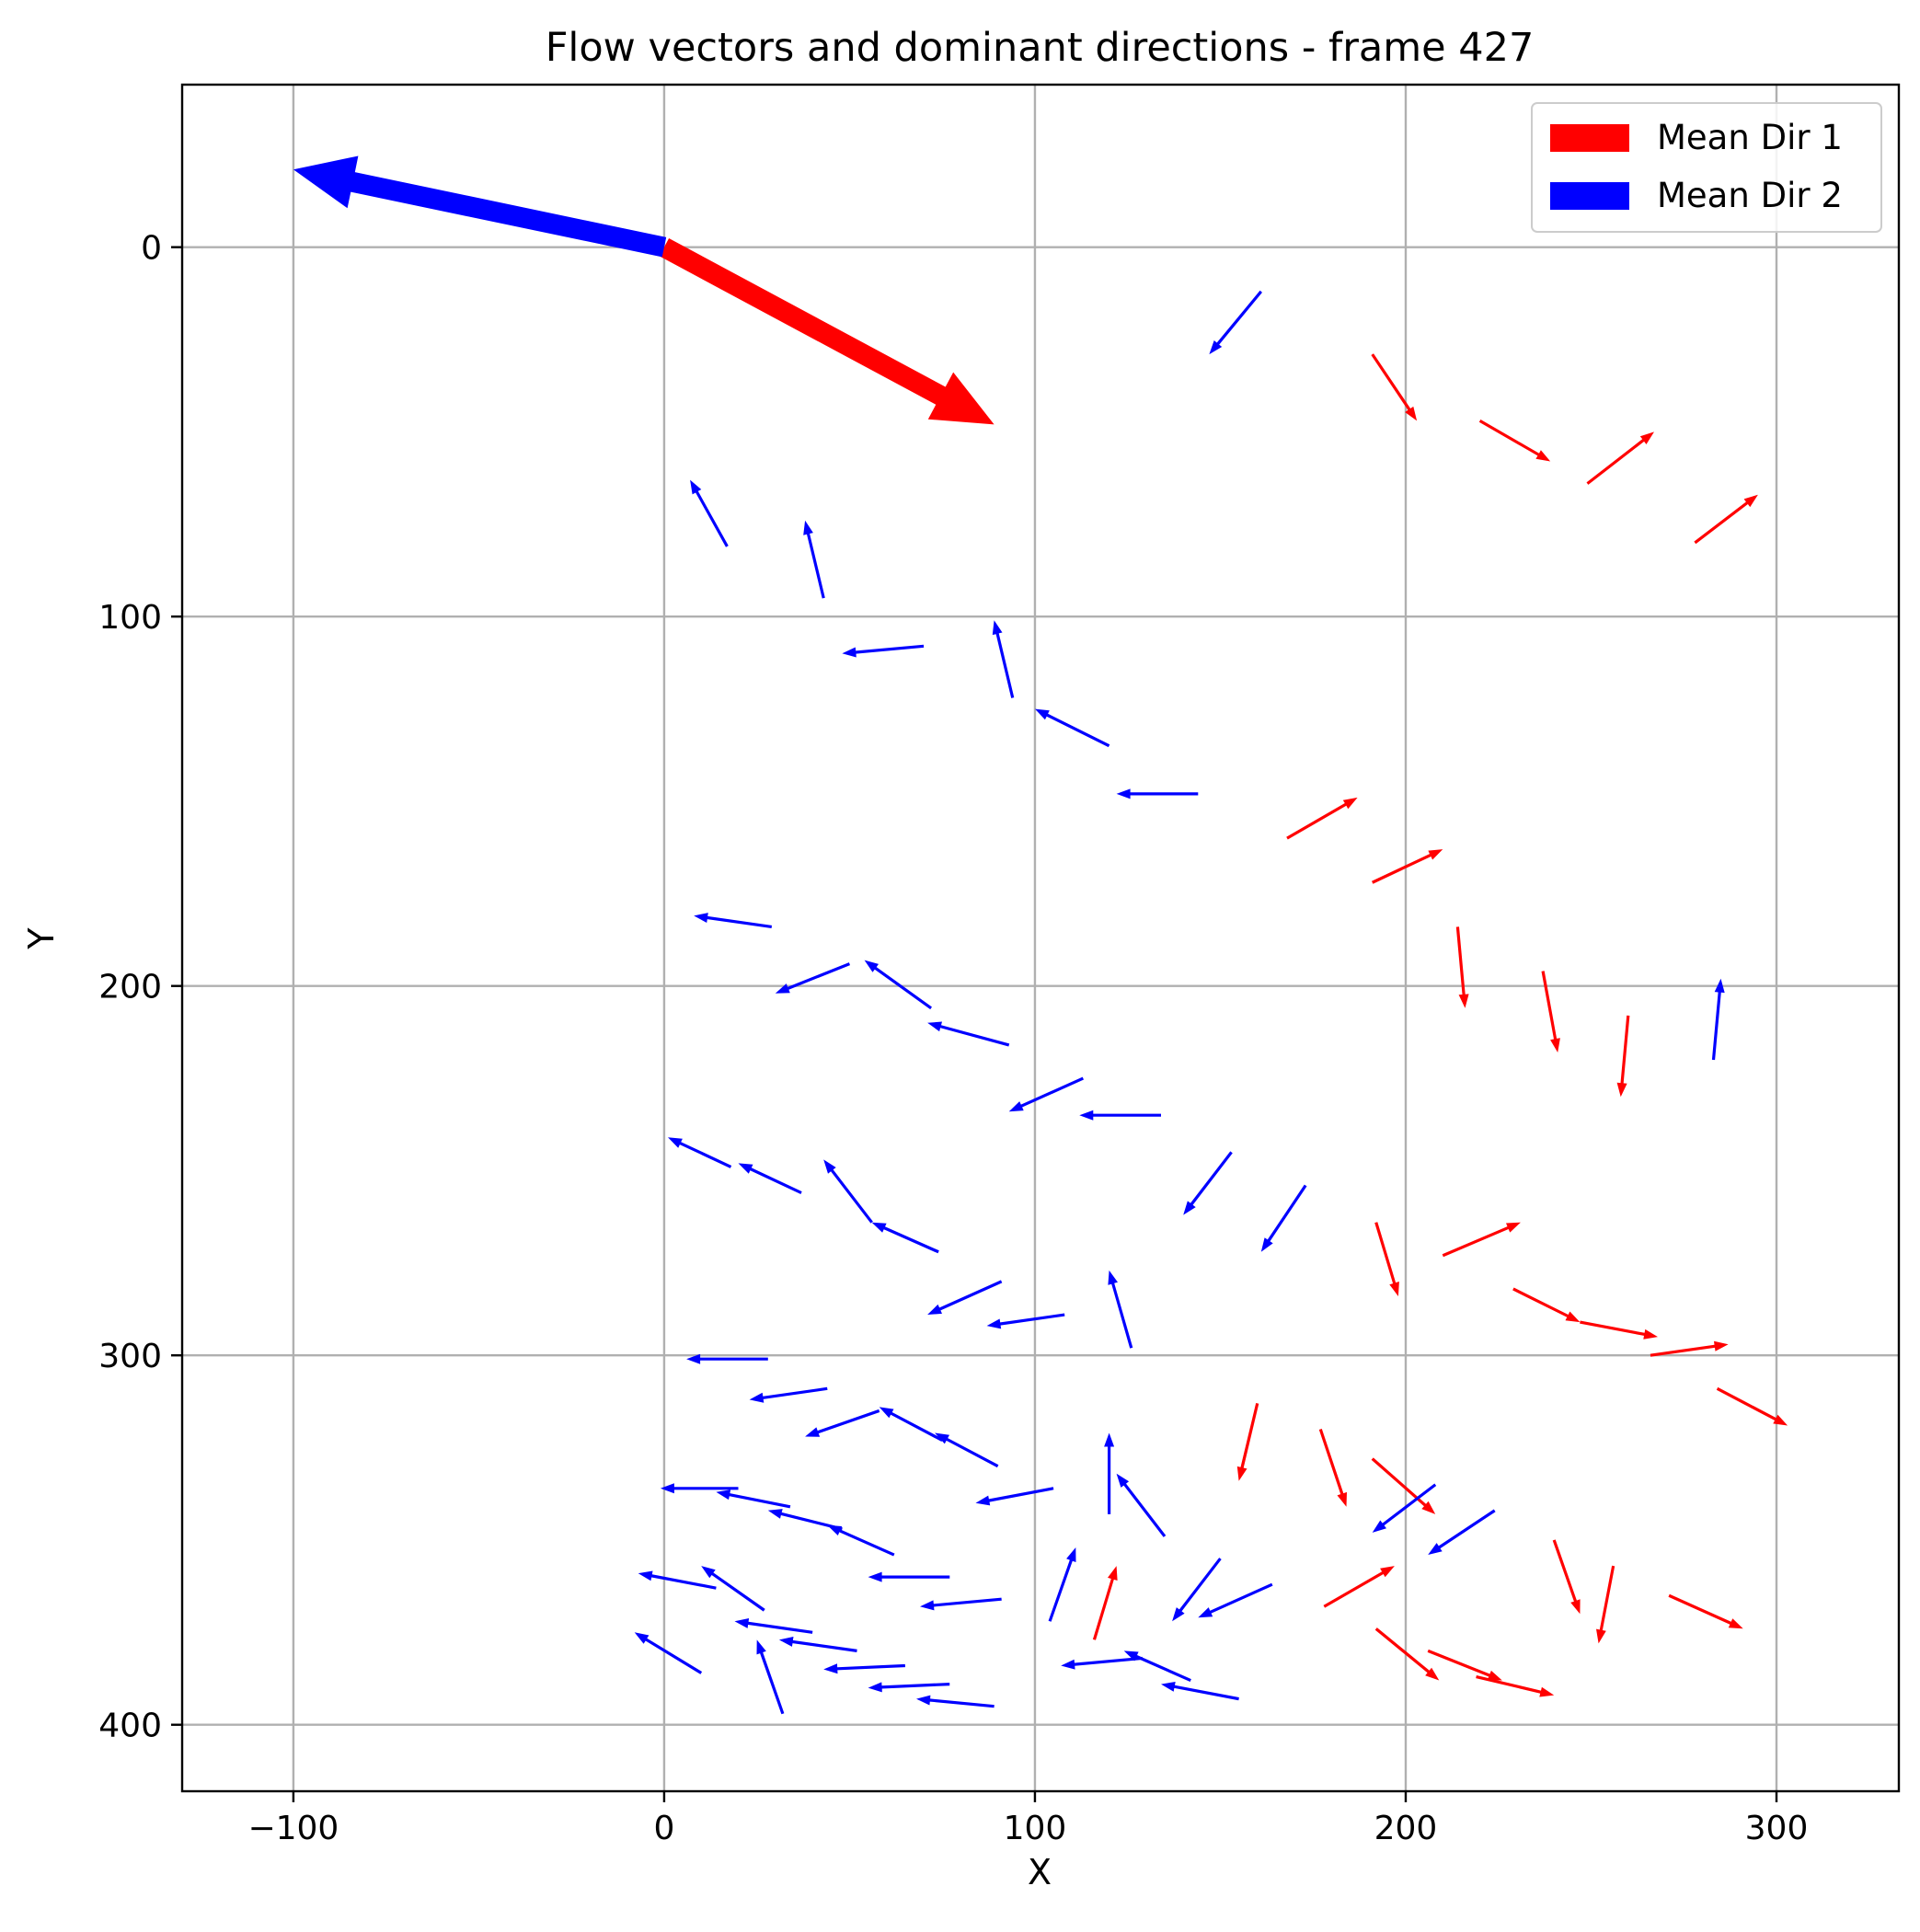  I want to click on x-tick-label: 200, so click(1406, 1828).